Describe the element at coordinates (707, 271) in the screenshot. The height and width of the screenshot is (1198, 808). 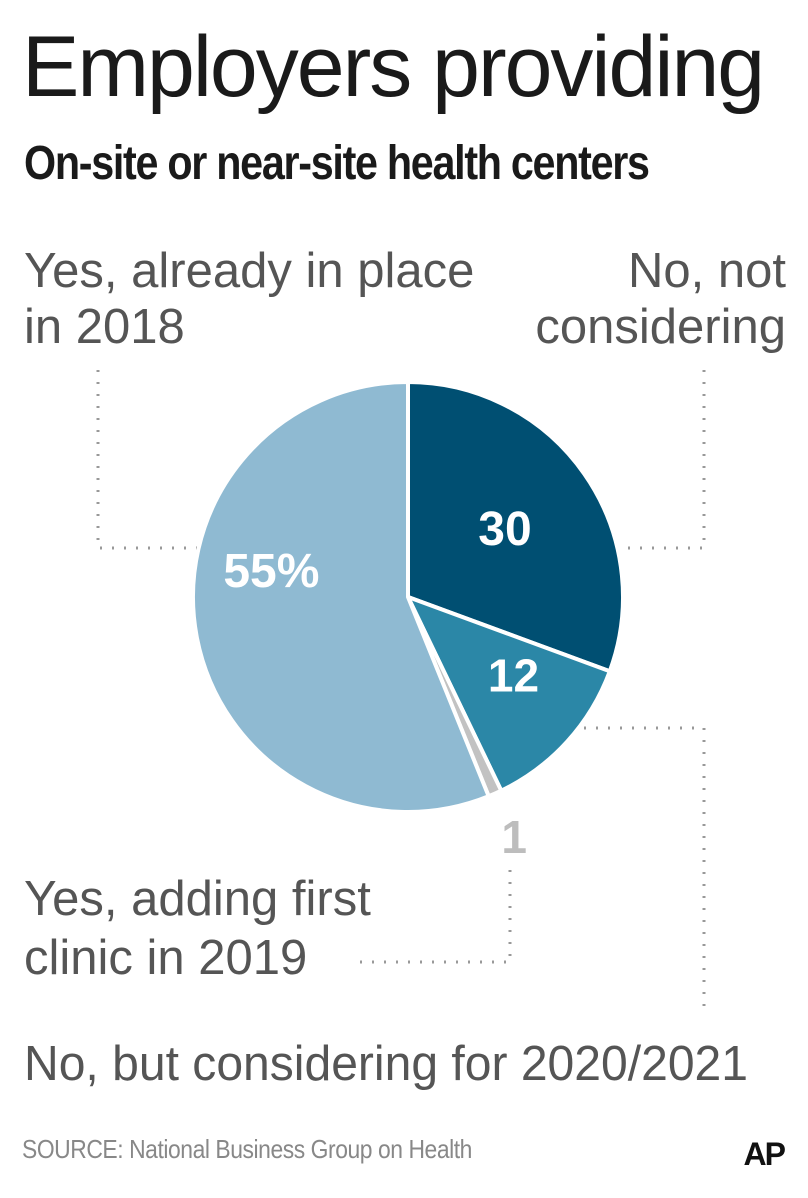
I see `label-not-considering-line1: No, not` at that location.